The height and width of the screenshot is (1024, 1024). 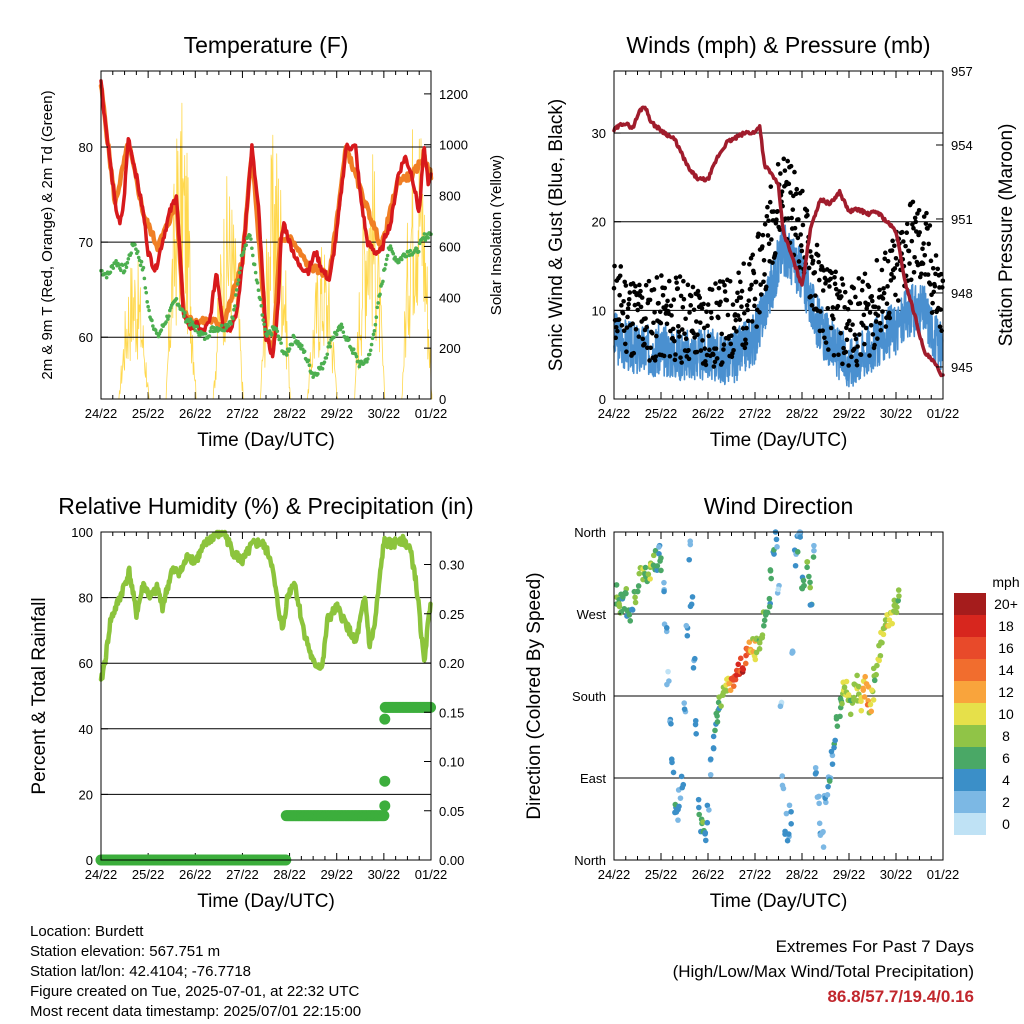 What do you see at coordinates (962, 71) in the screenshot?
I see `y-right-tick-label: 957` at bounding box center [962, 71].